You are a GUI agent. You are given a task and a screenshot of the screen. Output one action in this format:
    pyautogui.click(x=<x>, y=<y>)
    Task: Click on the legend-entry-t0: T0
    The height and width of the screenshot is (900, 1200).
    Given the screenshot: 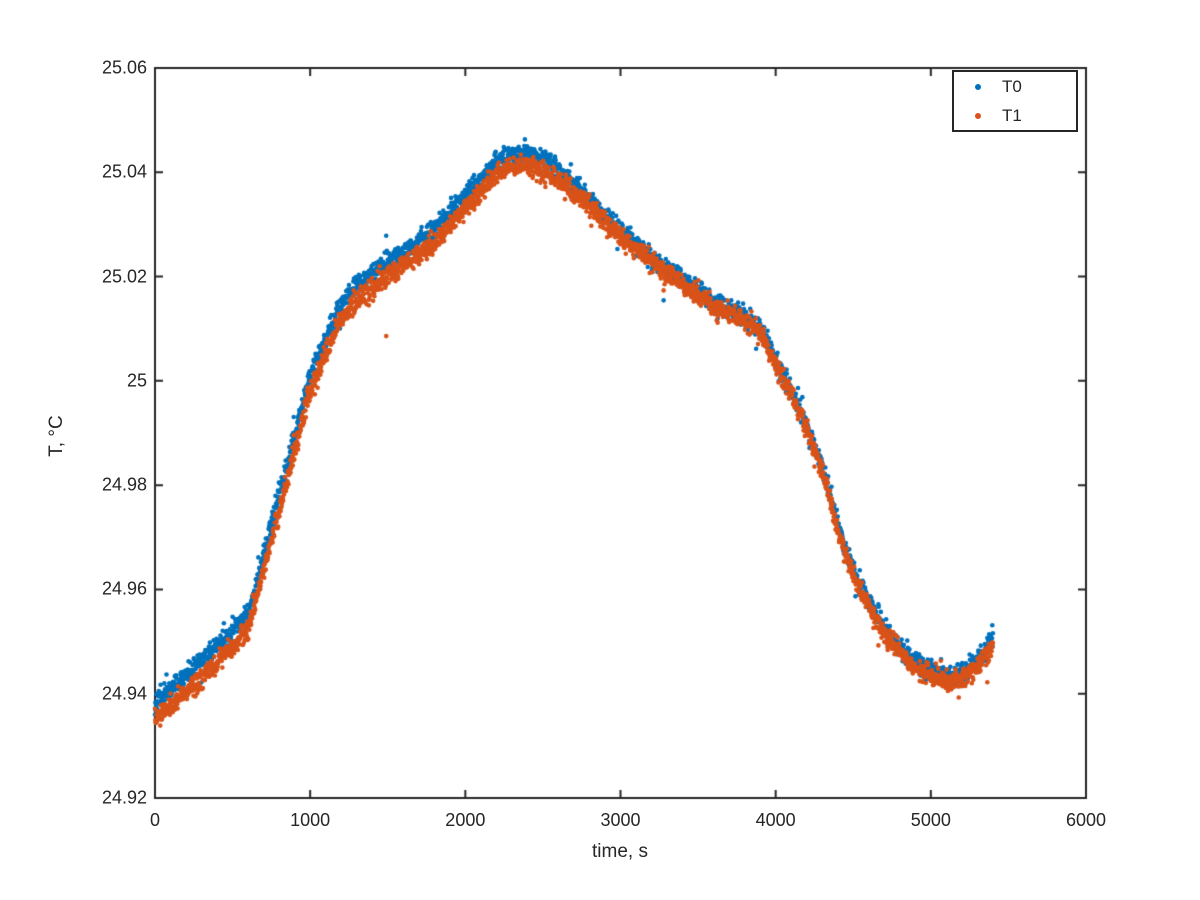 What is the action you would take?
    pyautogui.click(x=1015, y=87)
    